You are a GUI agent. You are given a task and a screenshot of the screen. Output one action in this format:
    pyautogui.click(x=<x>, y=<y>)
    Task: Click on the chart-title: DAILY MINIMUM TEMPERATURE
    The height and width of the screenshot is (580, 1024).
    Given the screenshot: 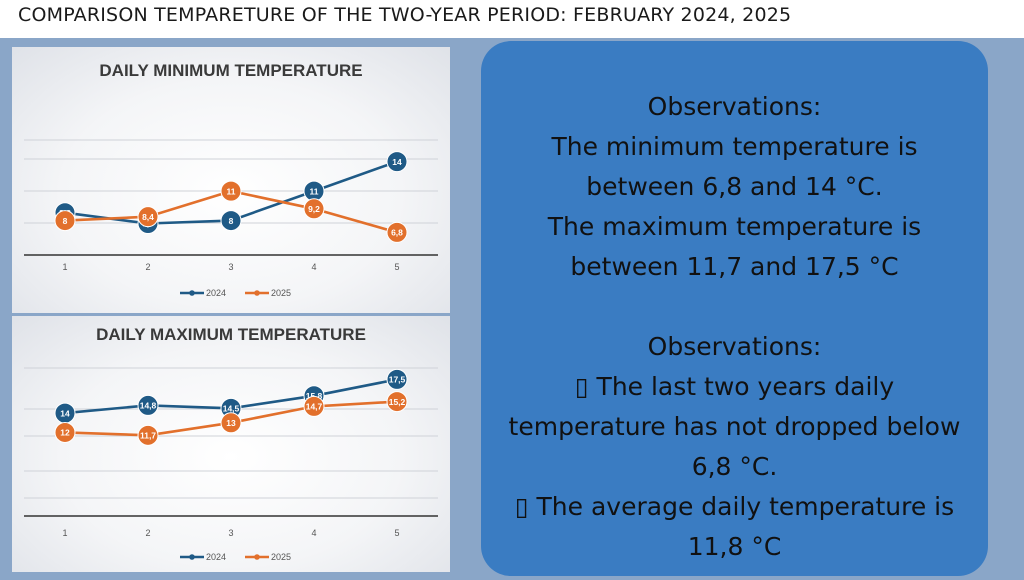 What is the action you would take?
    pyautogui.click(x=230, y=70)
    